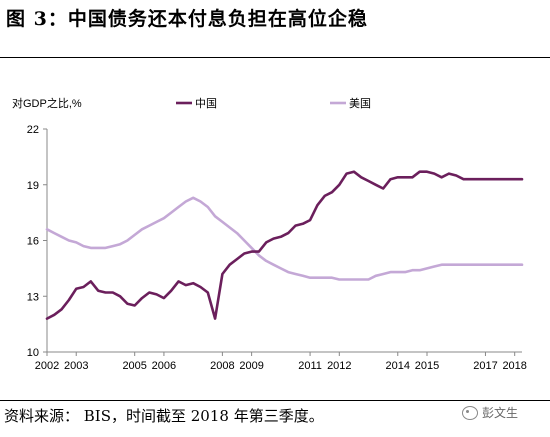  What do you see at coordinates (47, 366) in the screenshot?
I see `x-tick-label: 2002` at bounding box center [47, 366].